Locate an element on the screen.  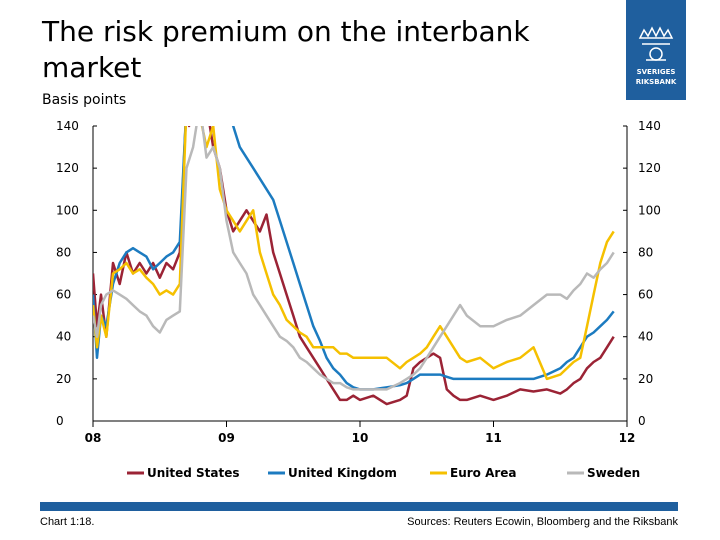
x-tick-label: 09 is located at coordinates (226, 438).